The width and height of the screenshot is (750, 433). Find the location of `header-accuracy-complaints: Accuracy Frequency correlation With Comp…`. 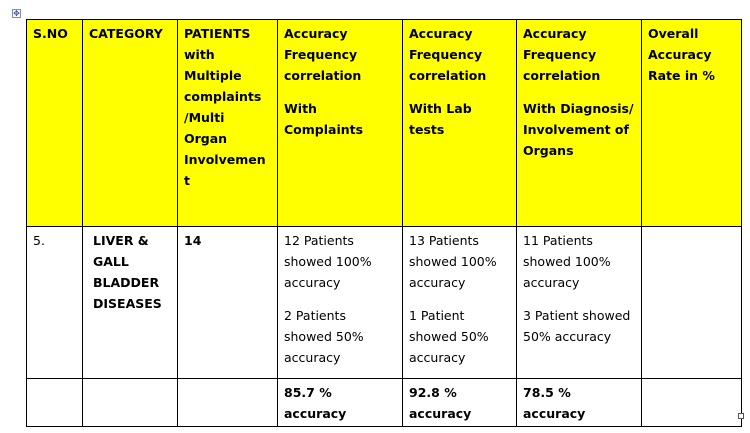

header-accuracy-complaints: Accuracy Frequency correlation With Comp… is located at coordinates (340, 123).